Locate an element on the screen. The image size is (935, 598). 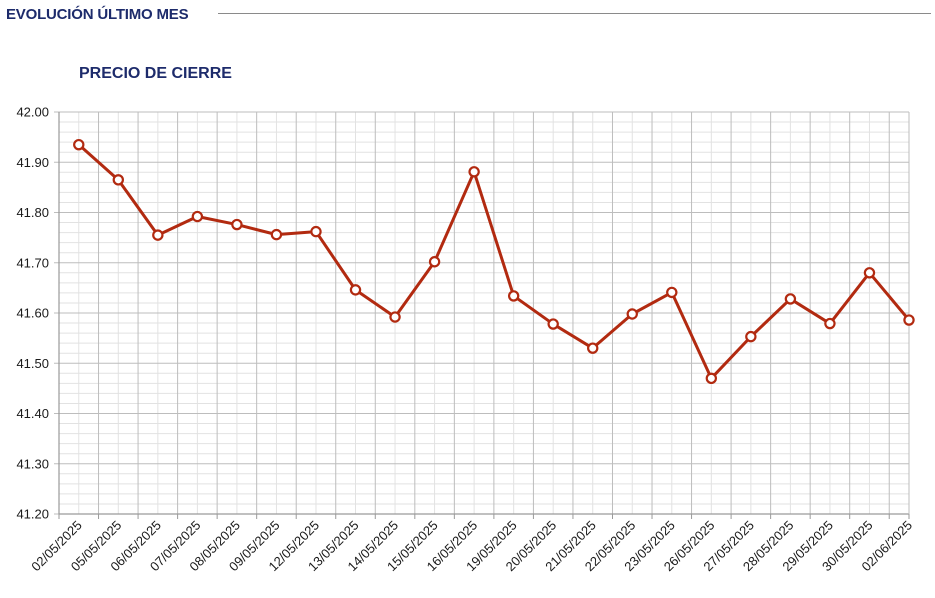
y-tick-label: 41.80 is located at coordinates (32, 212).